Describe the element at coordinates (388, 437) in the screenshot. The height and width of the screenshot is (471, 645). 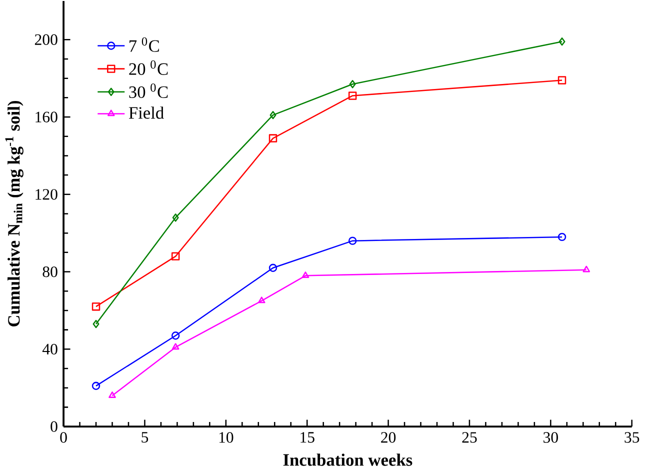
I see `x-tick-label: 20` at that location.